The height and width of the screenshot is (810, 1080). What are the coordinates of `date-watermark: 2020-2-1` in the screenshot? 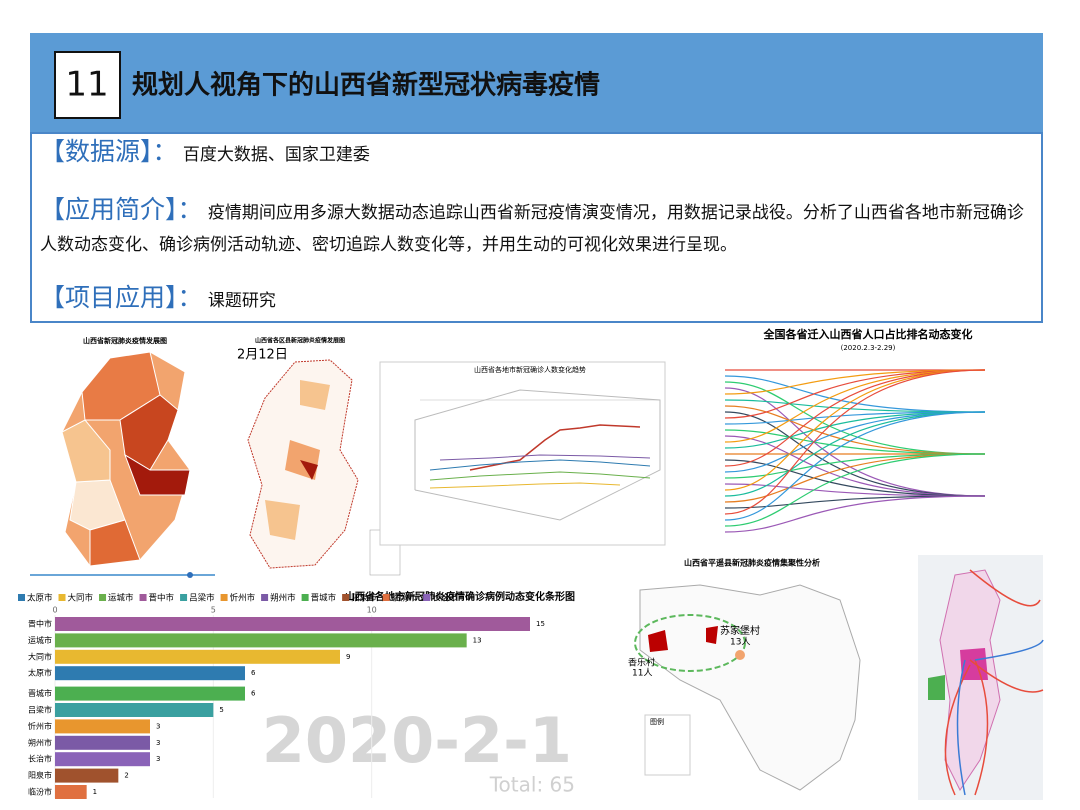 It's located at (417, 740).